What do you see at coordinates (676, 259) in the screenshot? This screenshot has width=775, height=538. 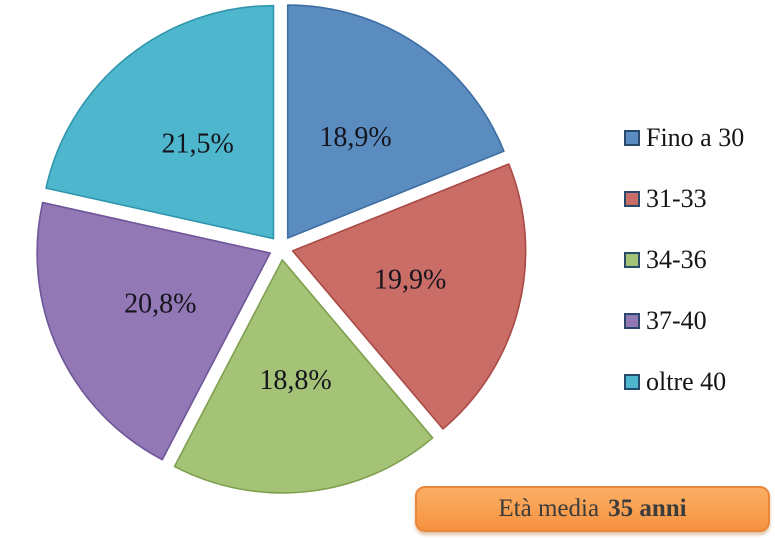 I see `legend-label: 34-36` at bounding box center [676, 259].